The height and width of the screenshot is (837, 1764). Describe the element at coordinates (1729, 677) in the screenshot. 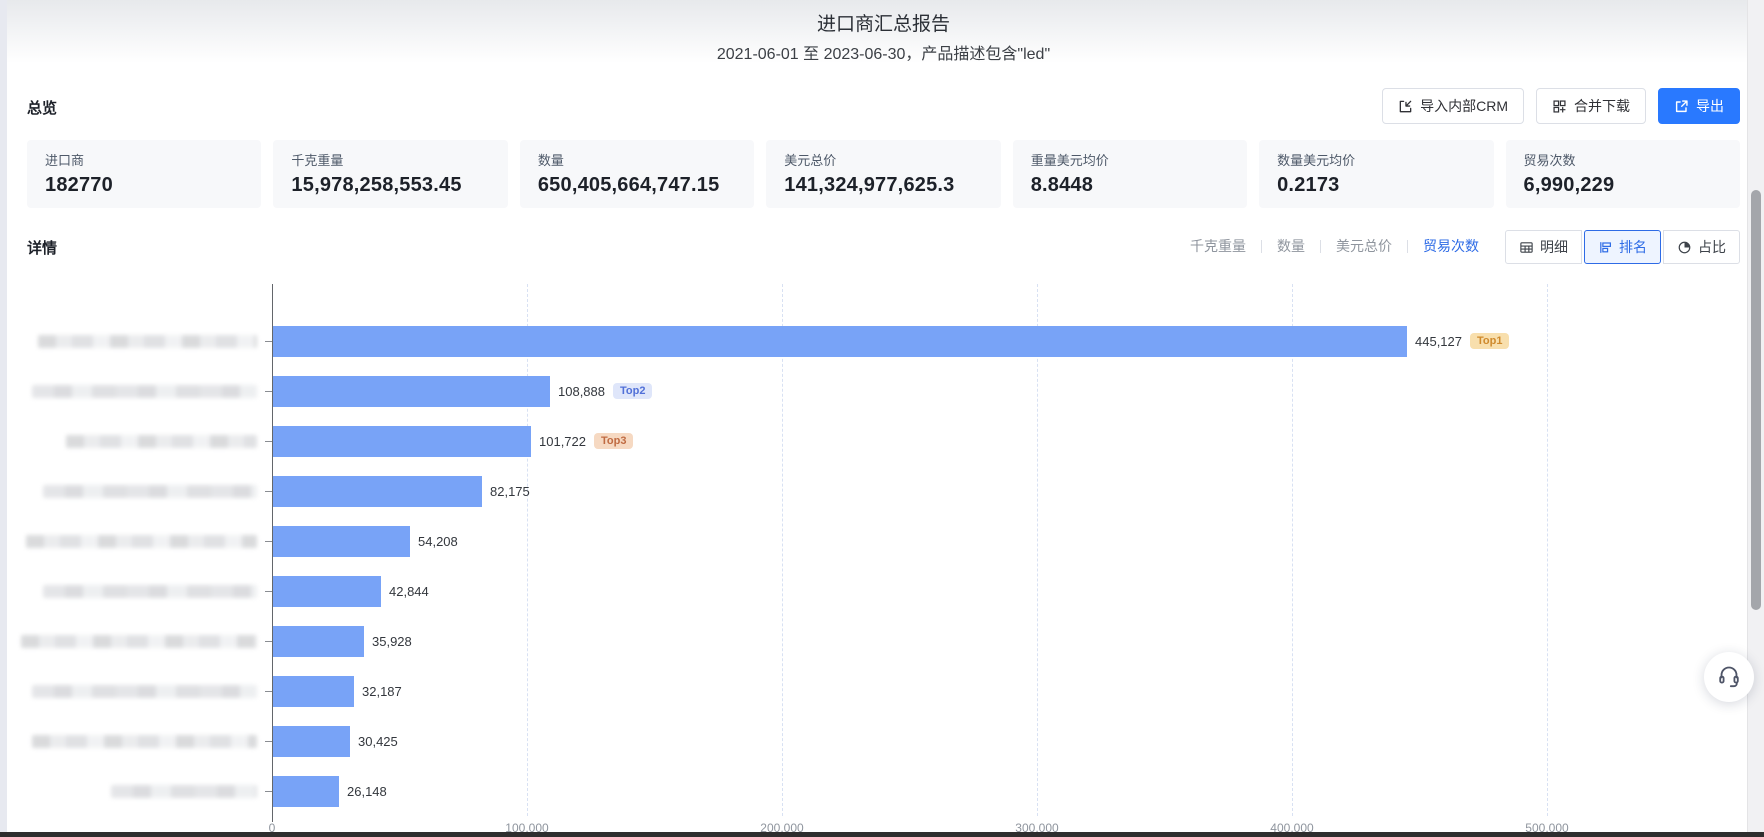

I see `help-support-button` at that location.